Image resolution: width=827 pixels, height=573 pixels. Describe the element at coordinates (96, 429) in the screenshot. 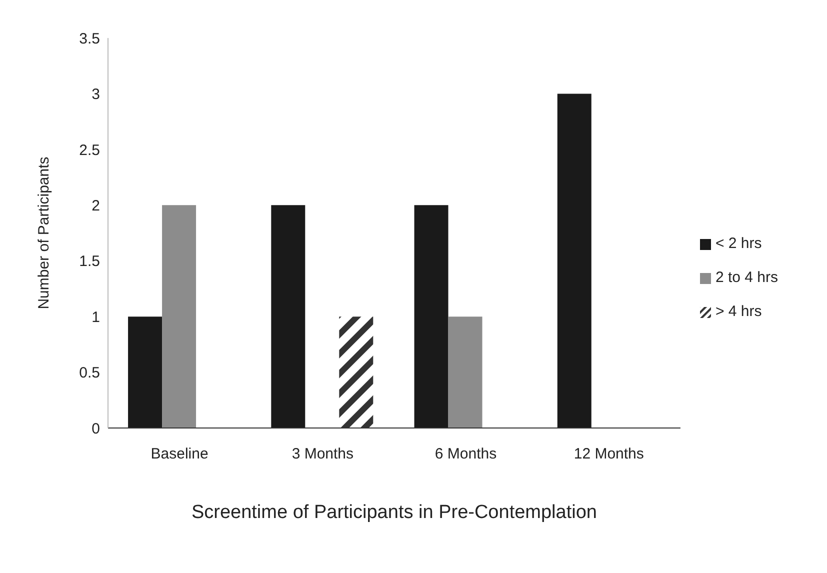

I see `y-tick-label: 0` at that location.